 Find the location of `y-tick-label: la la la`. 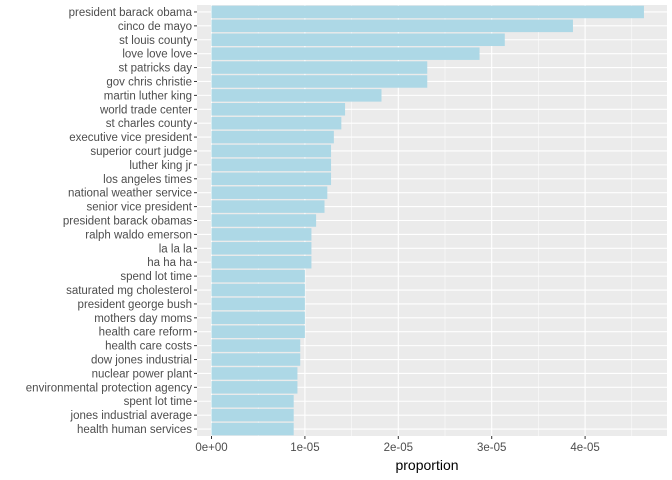

y-tick-label: la la la is located at coordinates (176, 249).